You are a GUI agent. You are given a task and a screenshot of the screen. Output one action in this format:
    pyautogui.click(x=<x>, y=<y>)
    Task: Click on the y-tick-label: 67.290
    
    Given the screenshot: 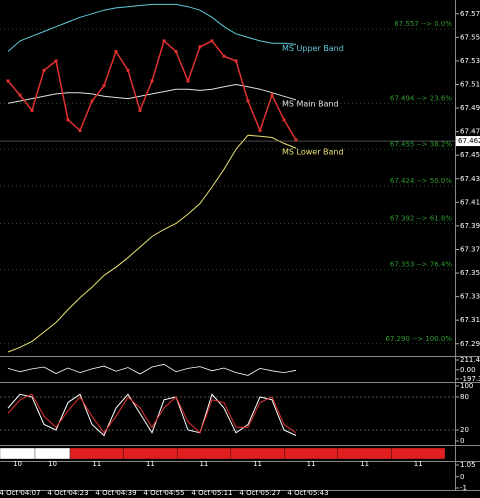 What is the action you would take?
    pyautogui.click(x=470, y=344)
    